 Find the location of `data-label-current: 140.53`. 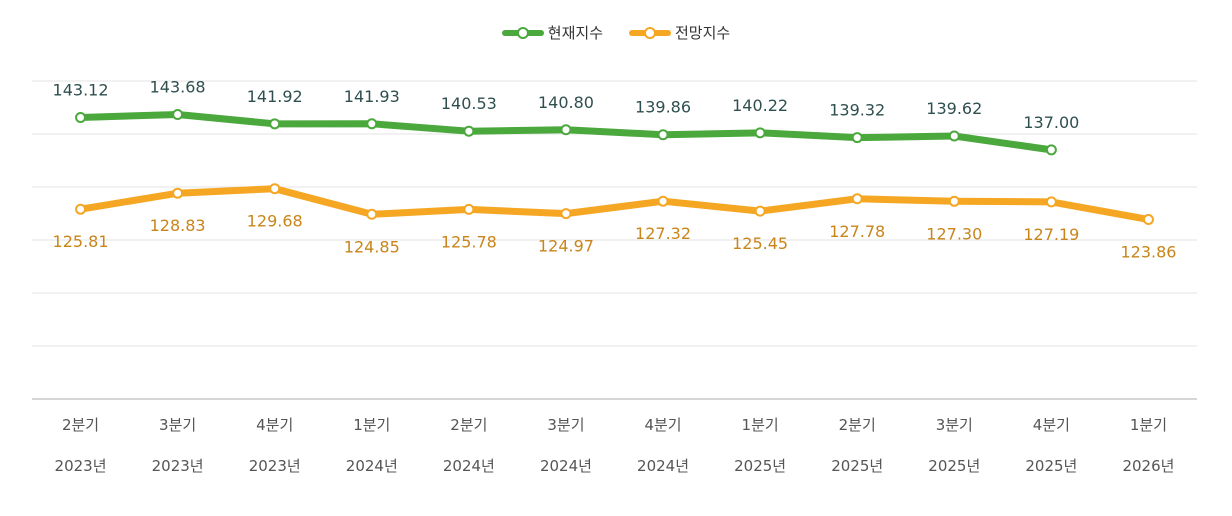

data-label-current: 140.53 is located at coordinates (469, 103).